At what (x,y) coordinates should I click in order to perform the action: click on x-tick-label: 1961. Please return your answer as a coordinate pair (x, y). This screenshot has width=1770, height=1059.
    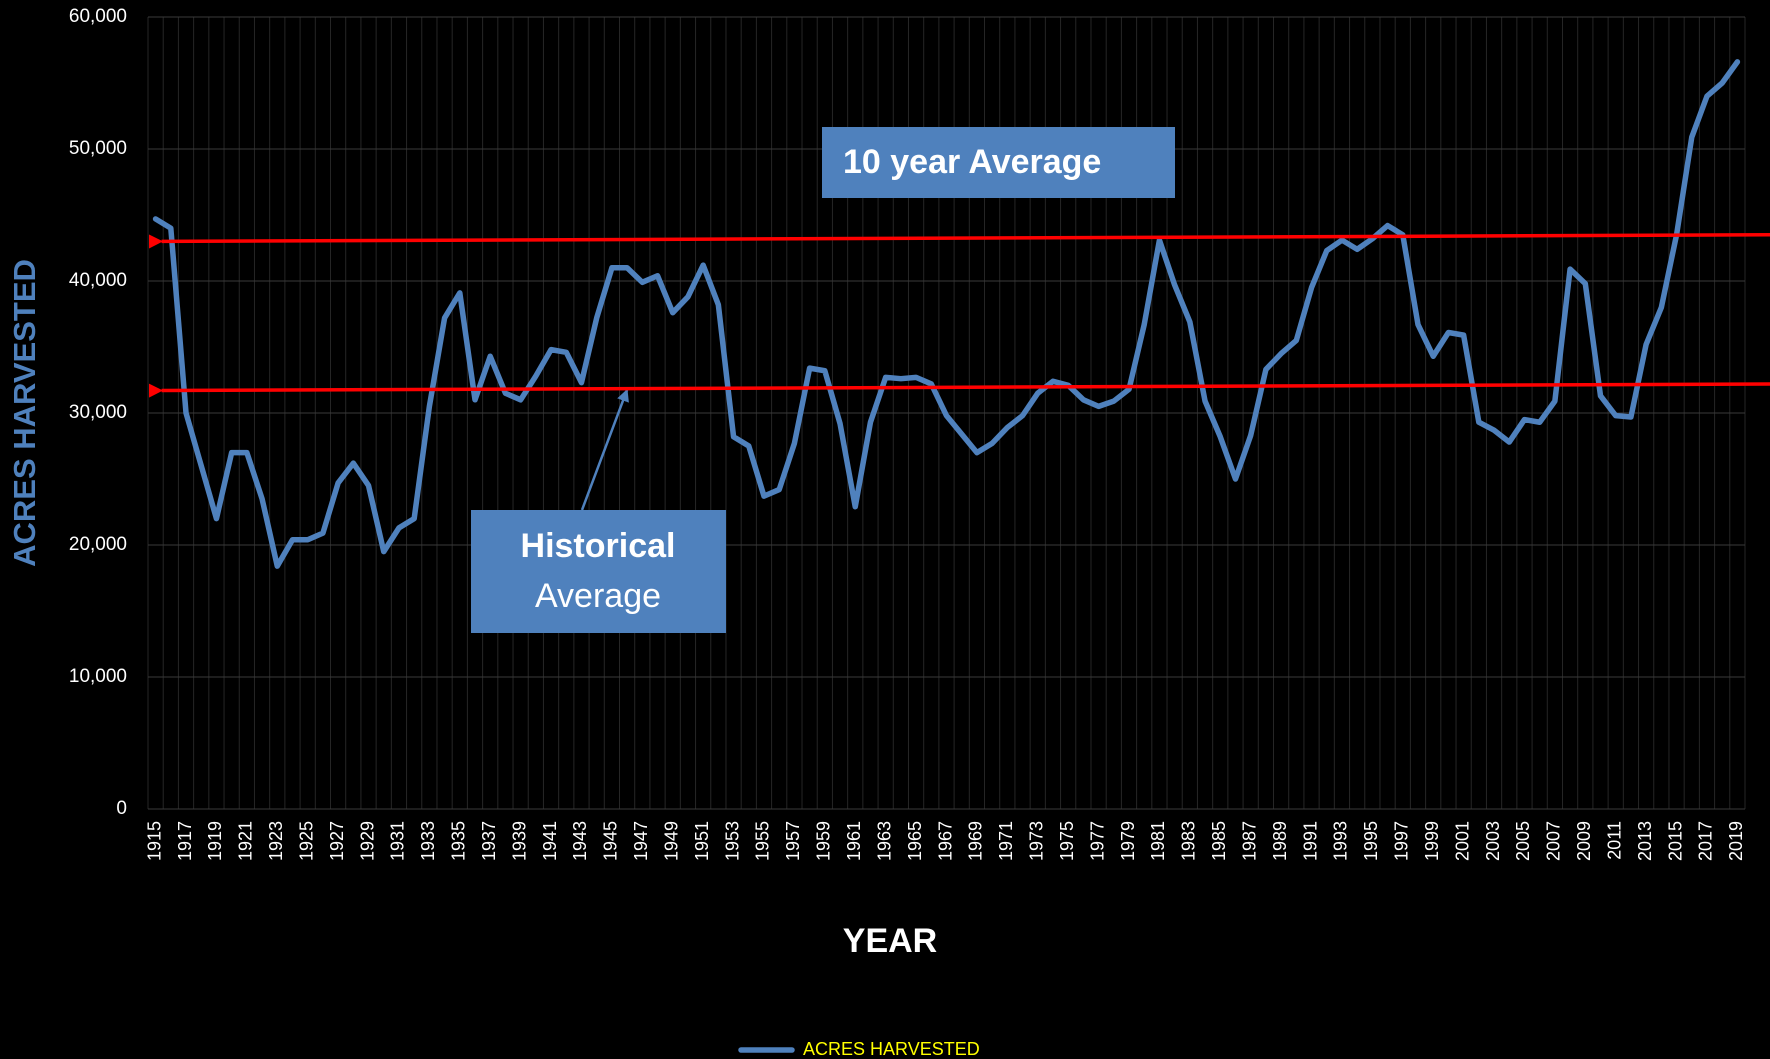
    Looking at the image, I should click on (854, 841).